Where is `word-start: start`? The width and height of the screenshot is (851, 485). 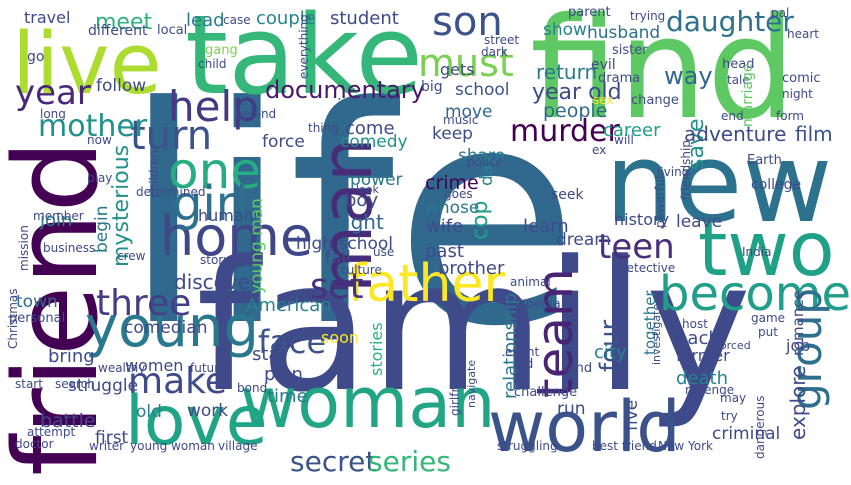
word-start: start is located at coordinates (29, 384).